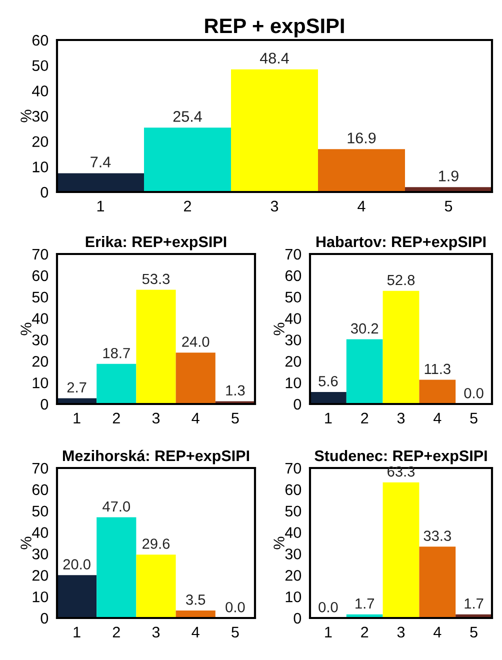 The height and width of the screenshot is (660, 502). I want to click on data-label: 7.4, so click(100, 162).